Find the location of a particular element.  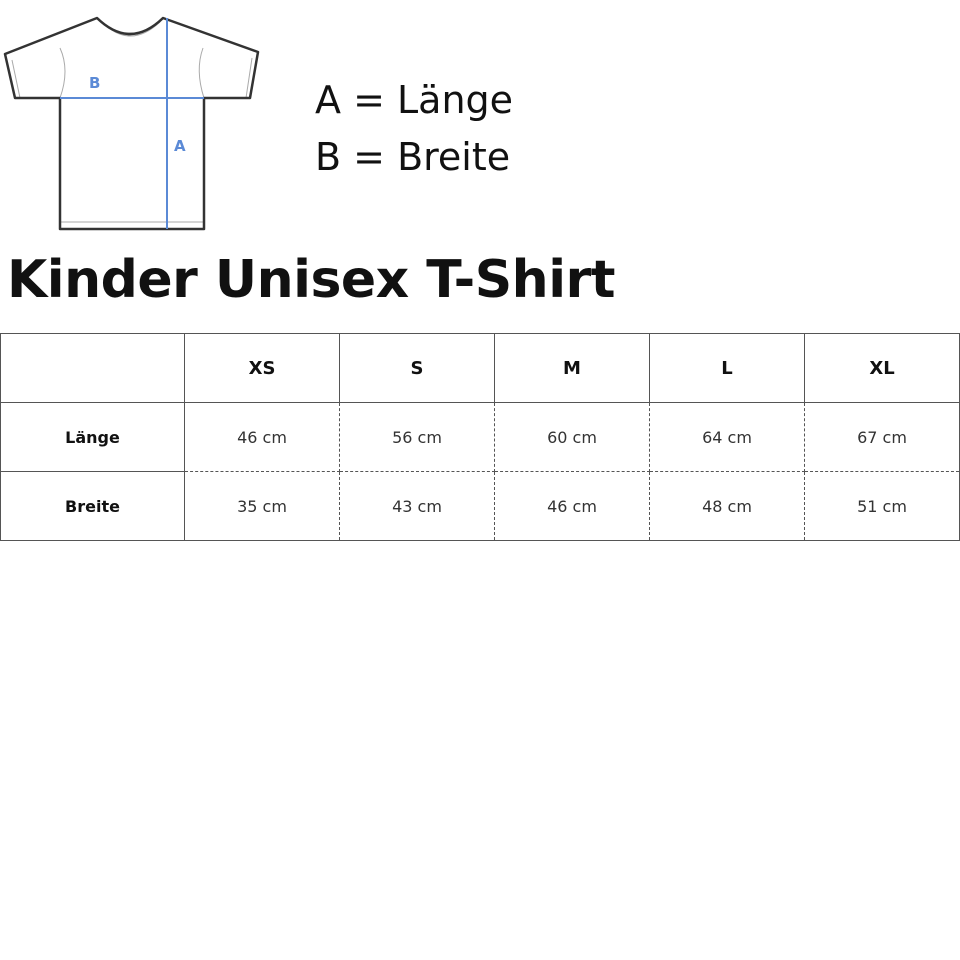

table-row: Länge 46 cm 56 cm 60 cm 64 cm 67 cm is located at coordinates (480, 437).